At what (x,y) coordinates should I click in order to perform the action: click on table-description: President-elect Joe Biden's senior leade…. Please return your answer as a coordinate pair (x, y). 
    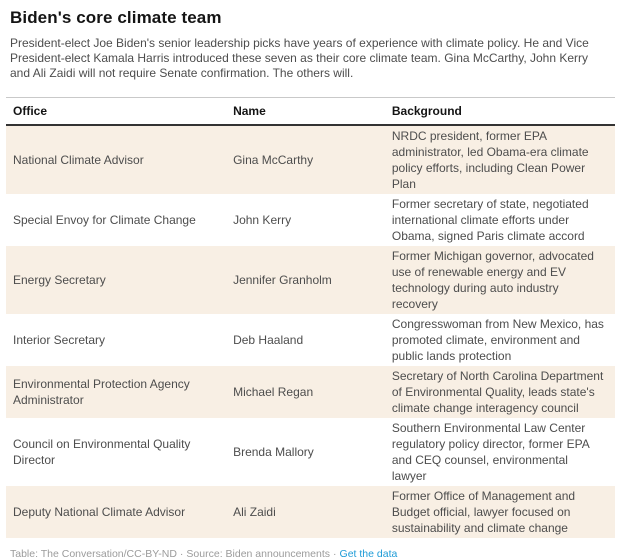
    Looking at the image, I should click on (299, 58).